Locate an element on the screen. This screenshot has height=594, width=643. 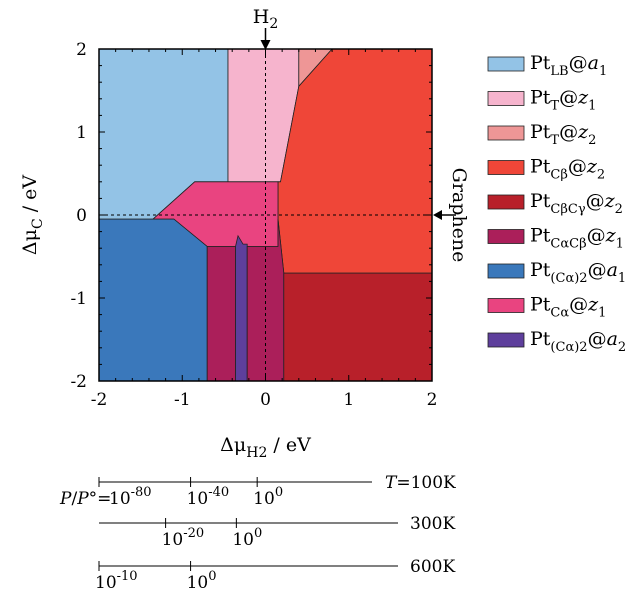
legend-label: PtCβ@z2 is located at coordinates (567, 169).